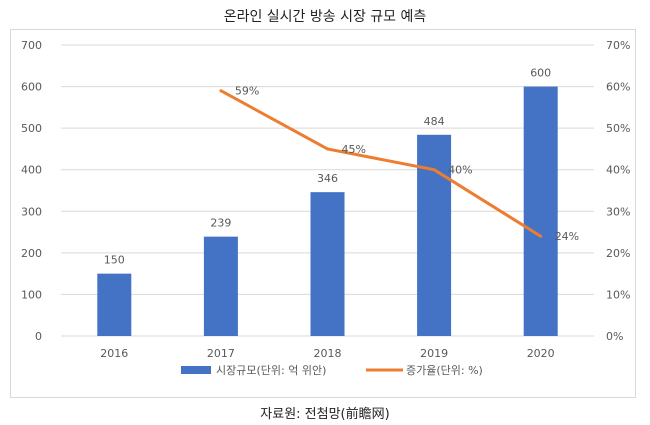 The width and height of the screenshot is (650, 425). I want to click on chart-title: 온라인 실시간 방송 시장 규모 예측, so click(325, 17).